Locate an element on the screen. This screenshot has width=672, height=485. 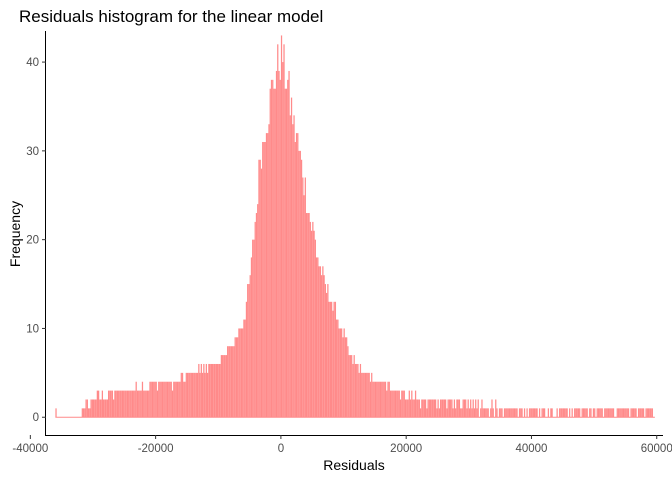
y-axis-ticks: 0 10 20 30 40 is located at coordinates (36, 240).